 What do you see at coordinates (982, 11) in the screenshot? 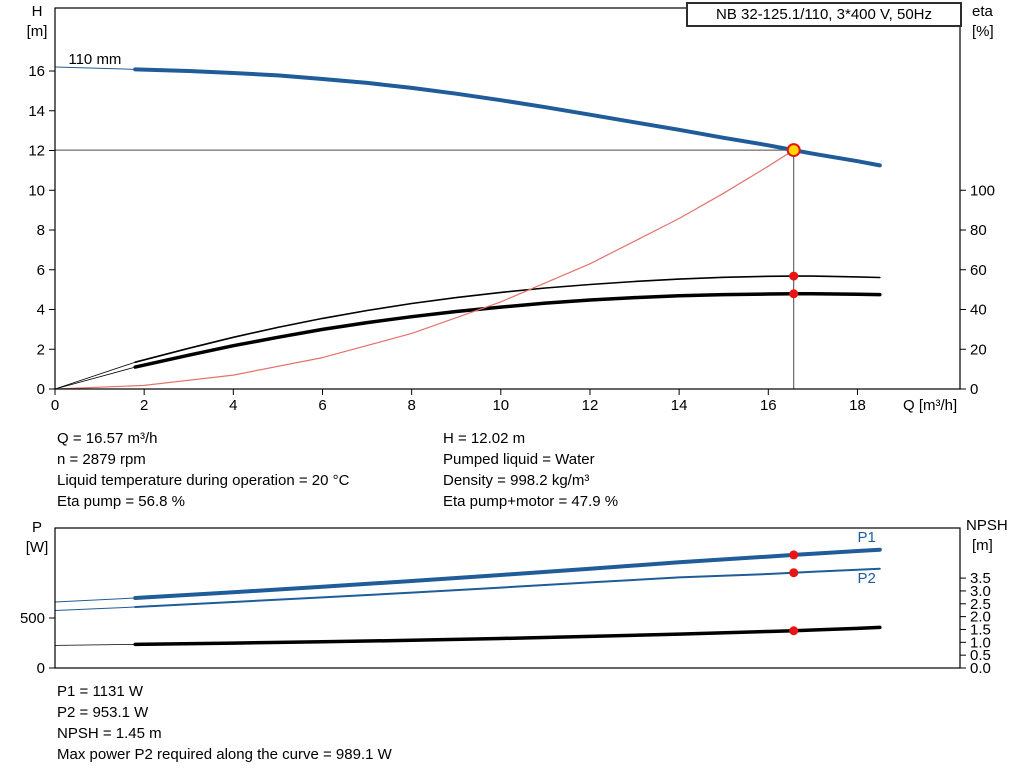
I see `eta-axis-label: eta` at bounding box center [982, 11].